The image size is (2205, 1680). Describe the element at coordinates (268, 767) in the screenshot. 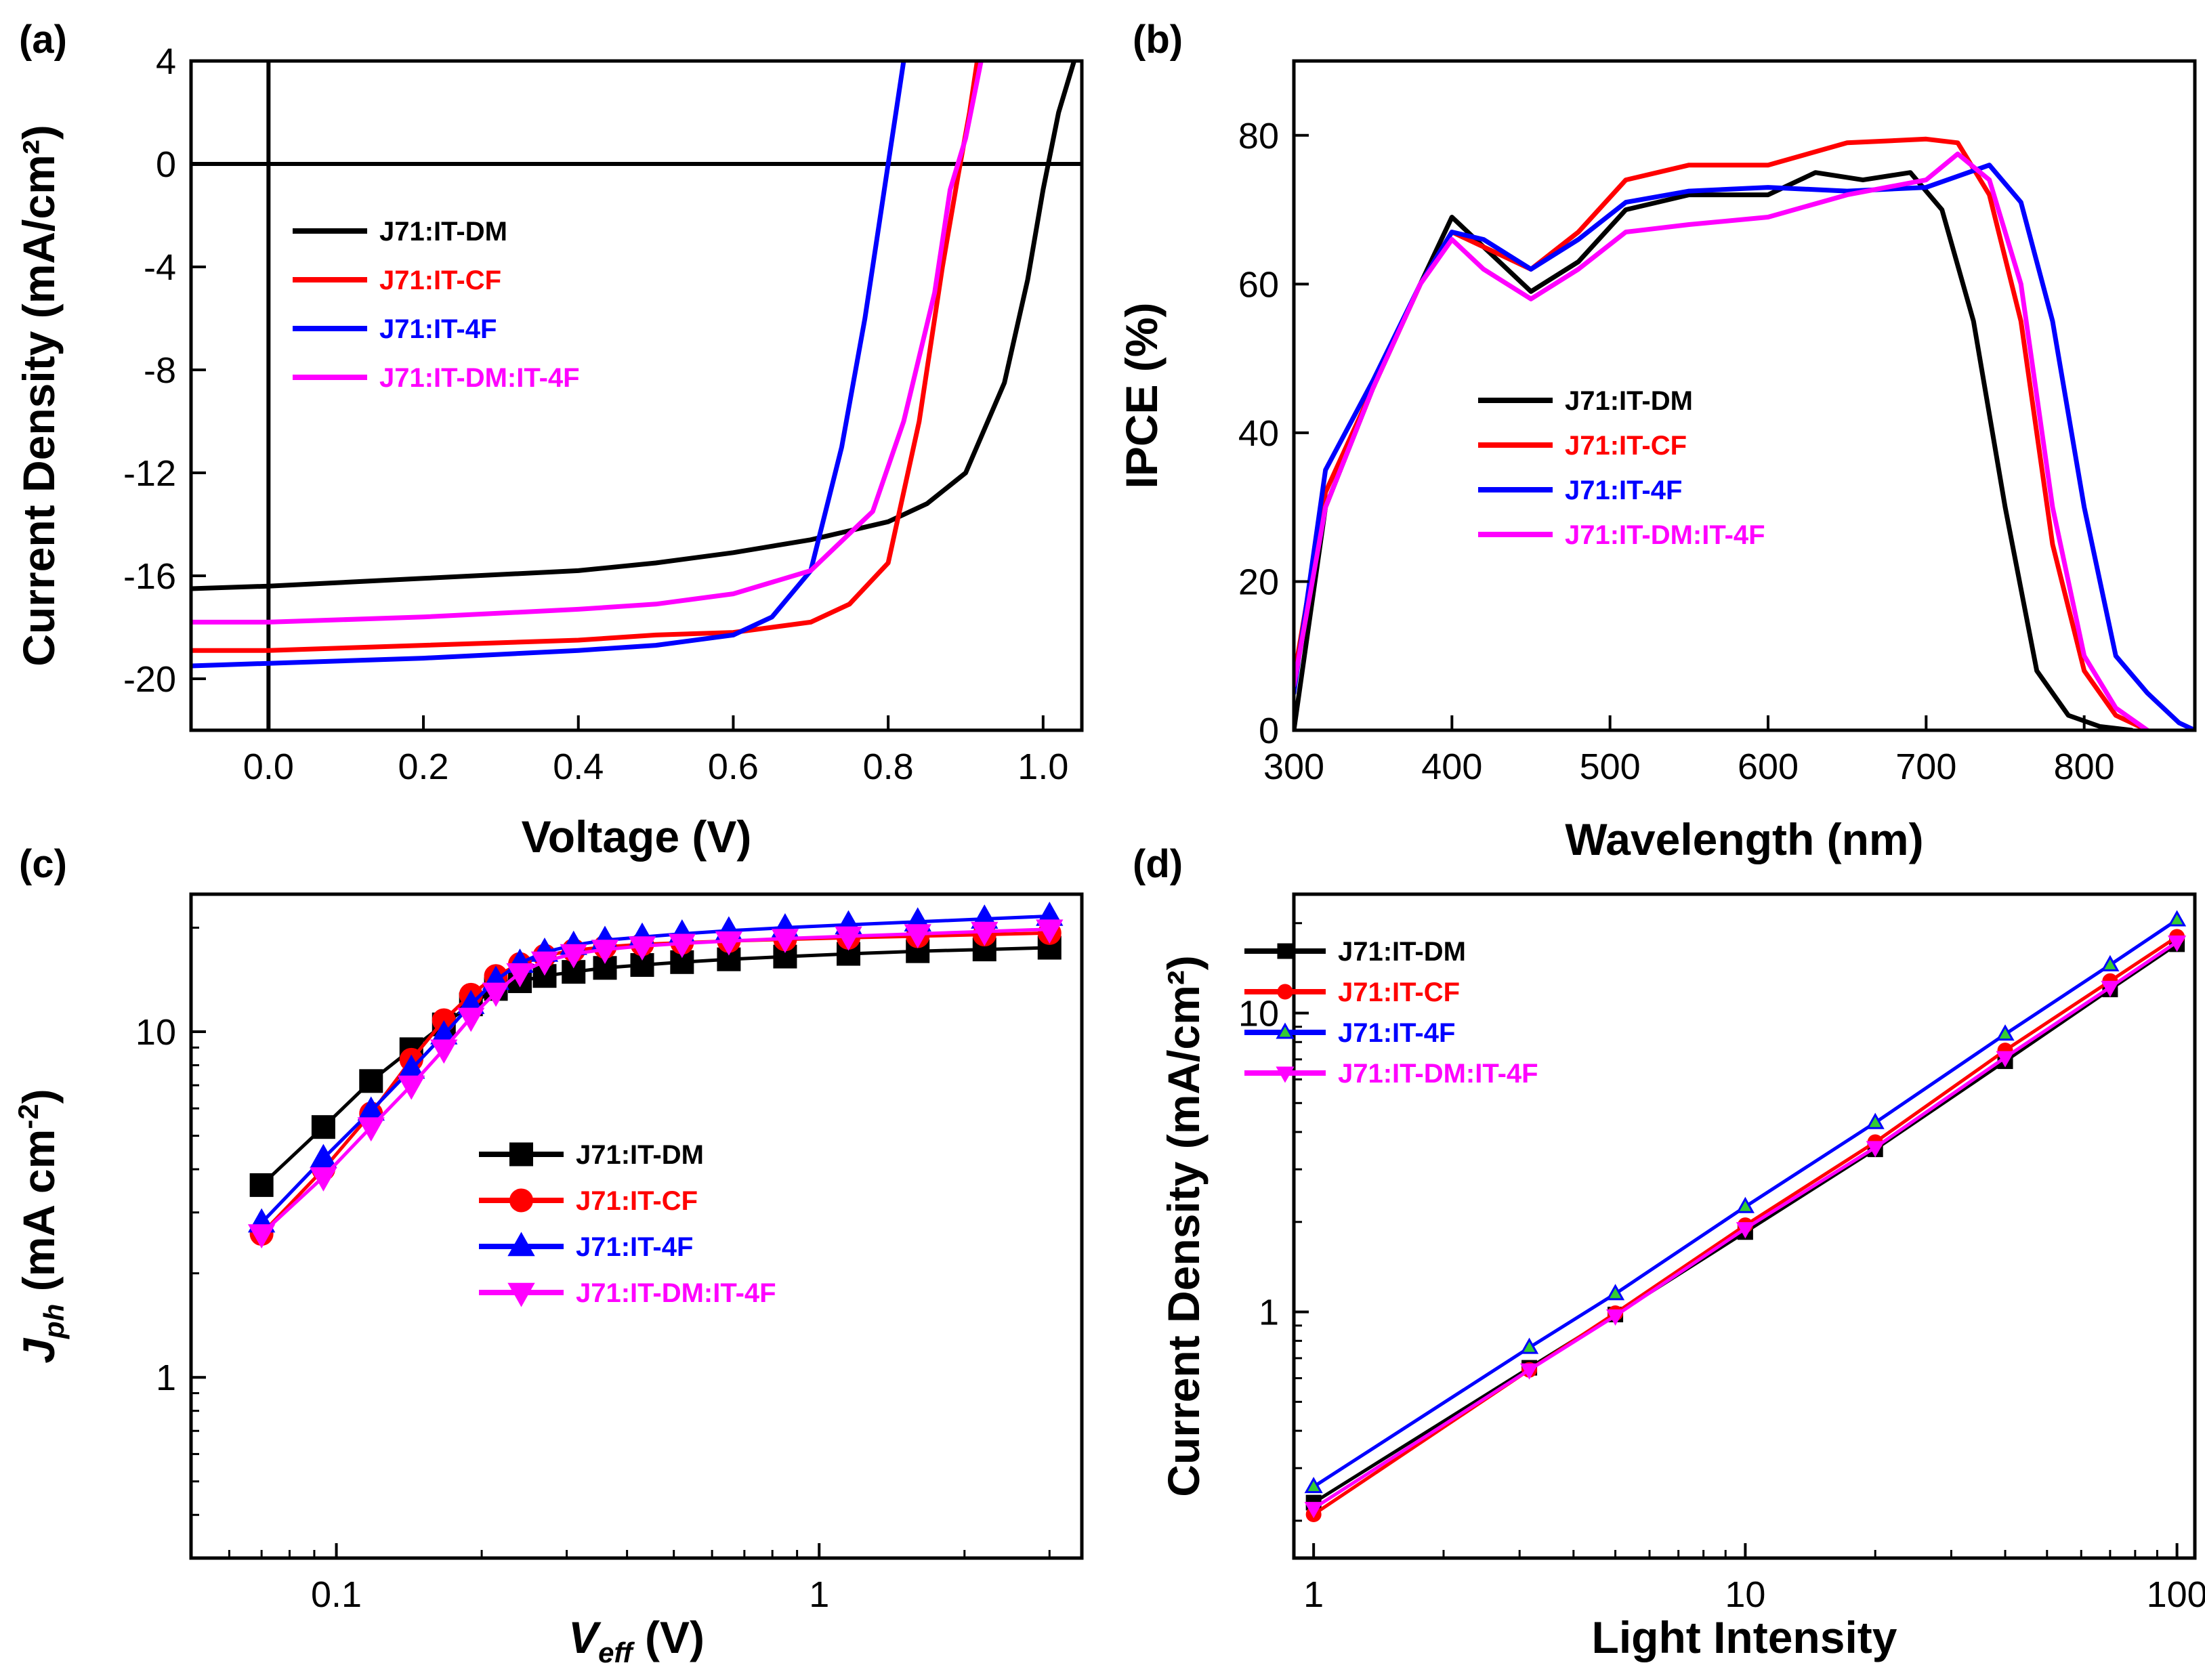

I see `x-tick-label: 0.0` at that location.